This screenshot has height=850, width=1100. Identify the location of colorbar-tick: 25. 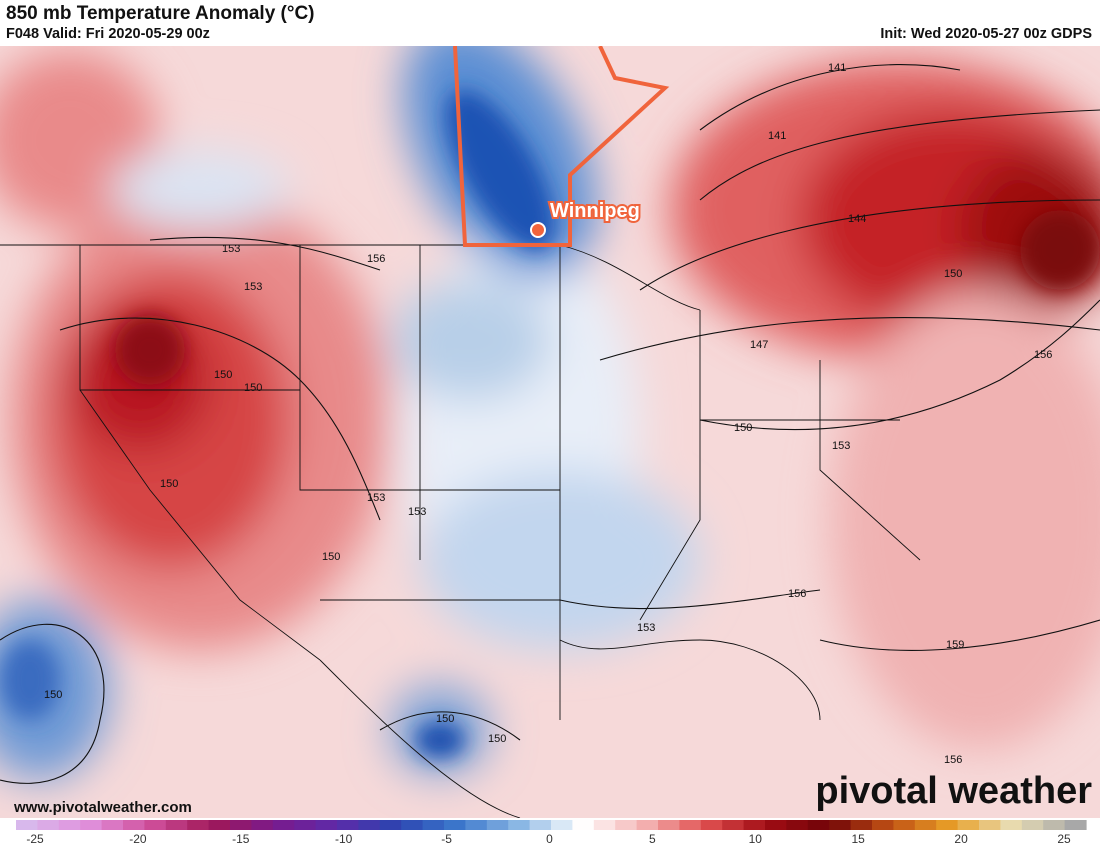
(1064, 839).